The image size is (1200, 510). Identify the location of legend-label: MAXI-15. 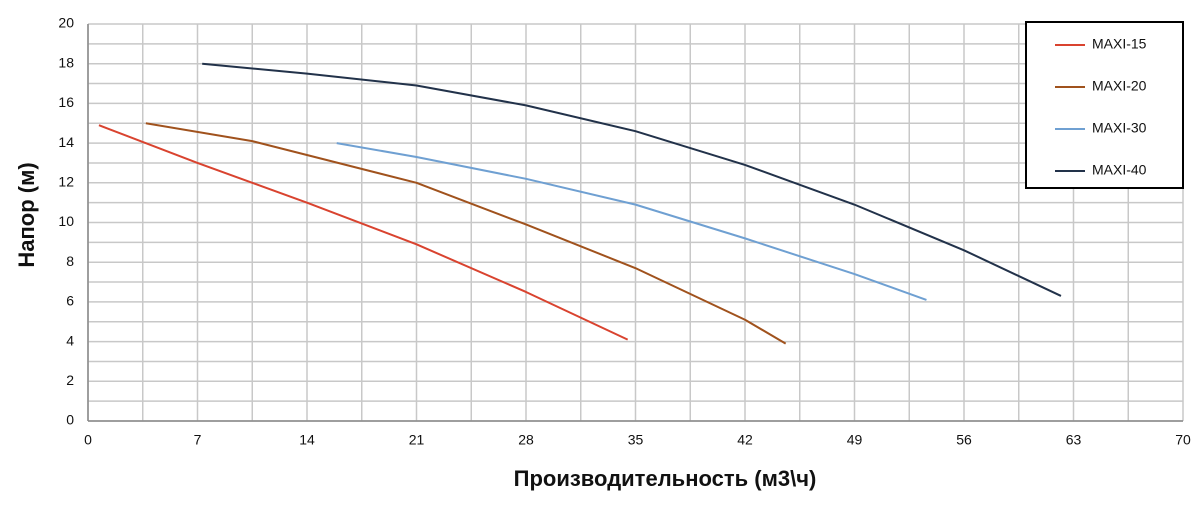
(1119, 44).